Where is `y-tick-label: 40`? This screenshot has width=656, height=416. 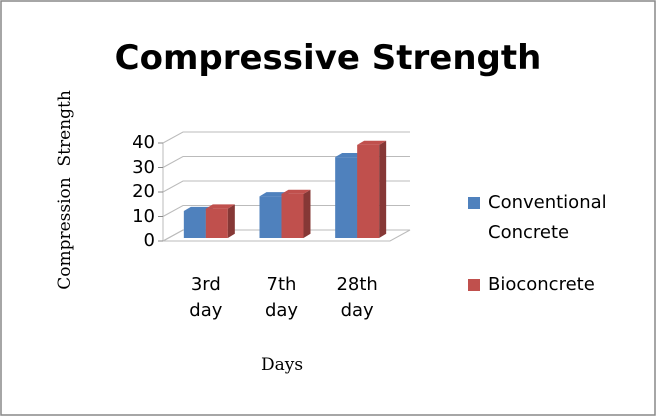
y-tick-label: 40 is located at coordinates (143, 142).